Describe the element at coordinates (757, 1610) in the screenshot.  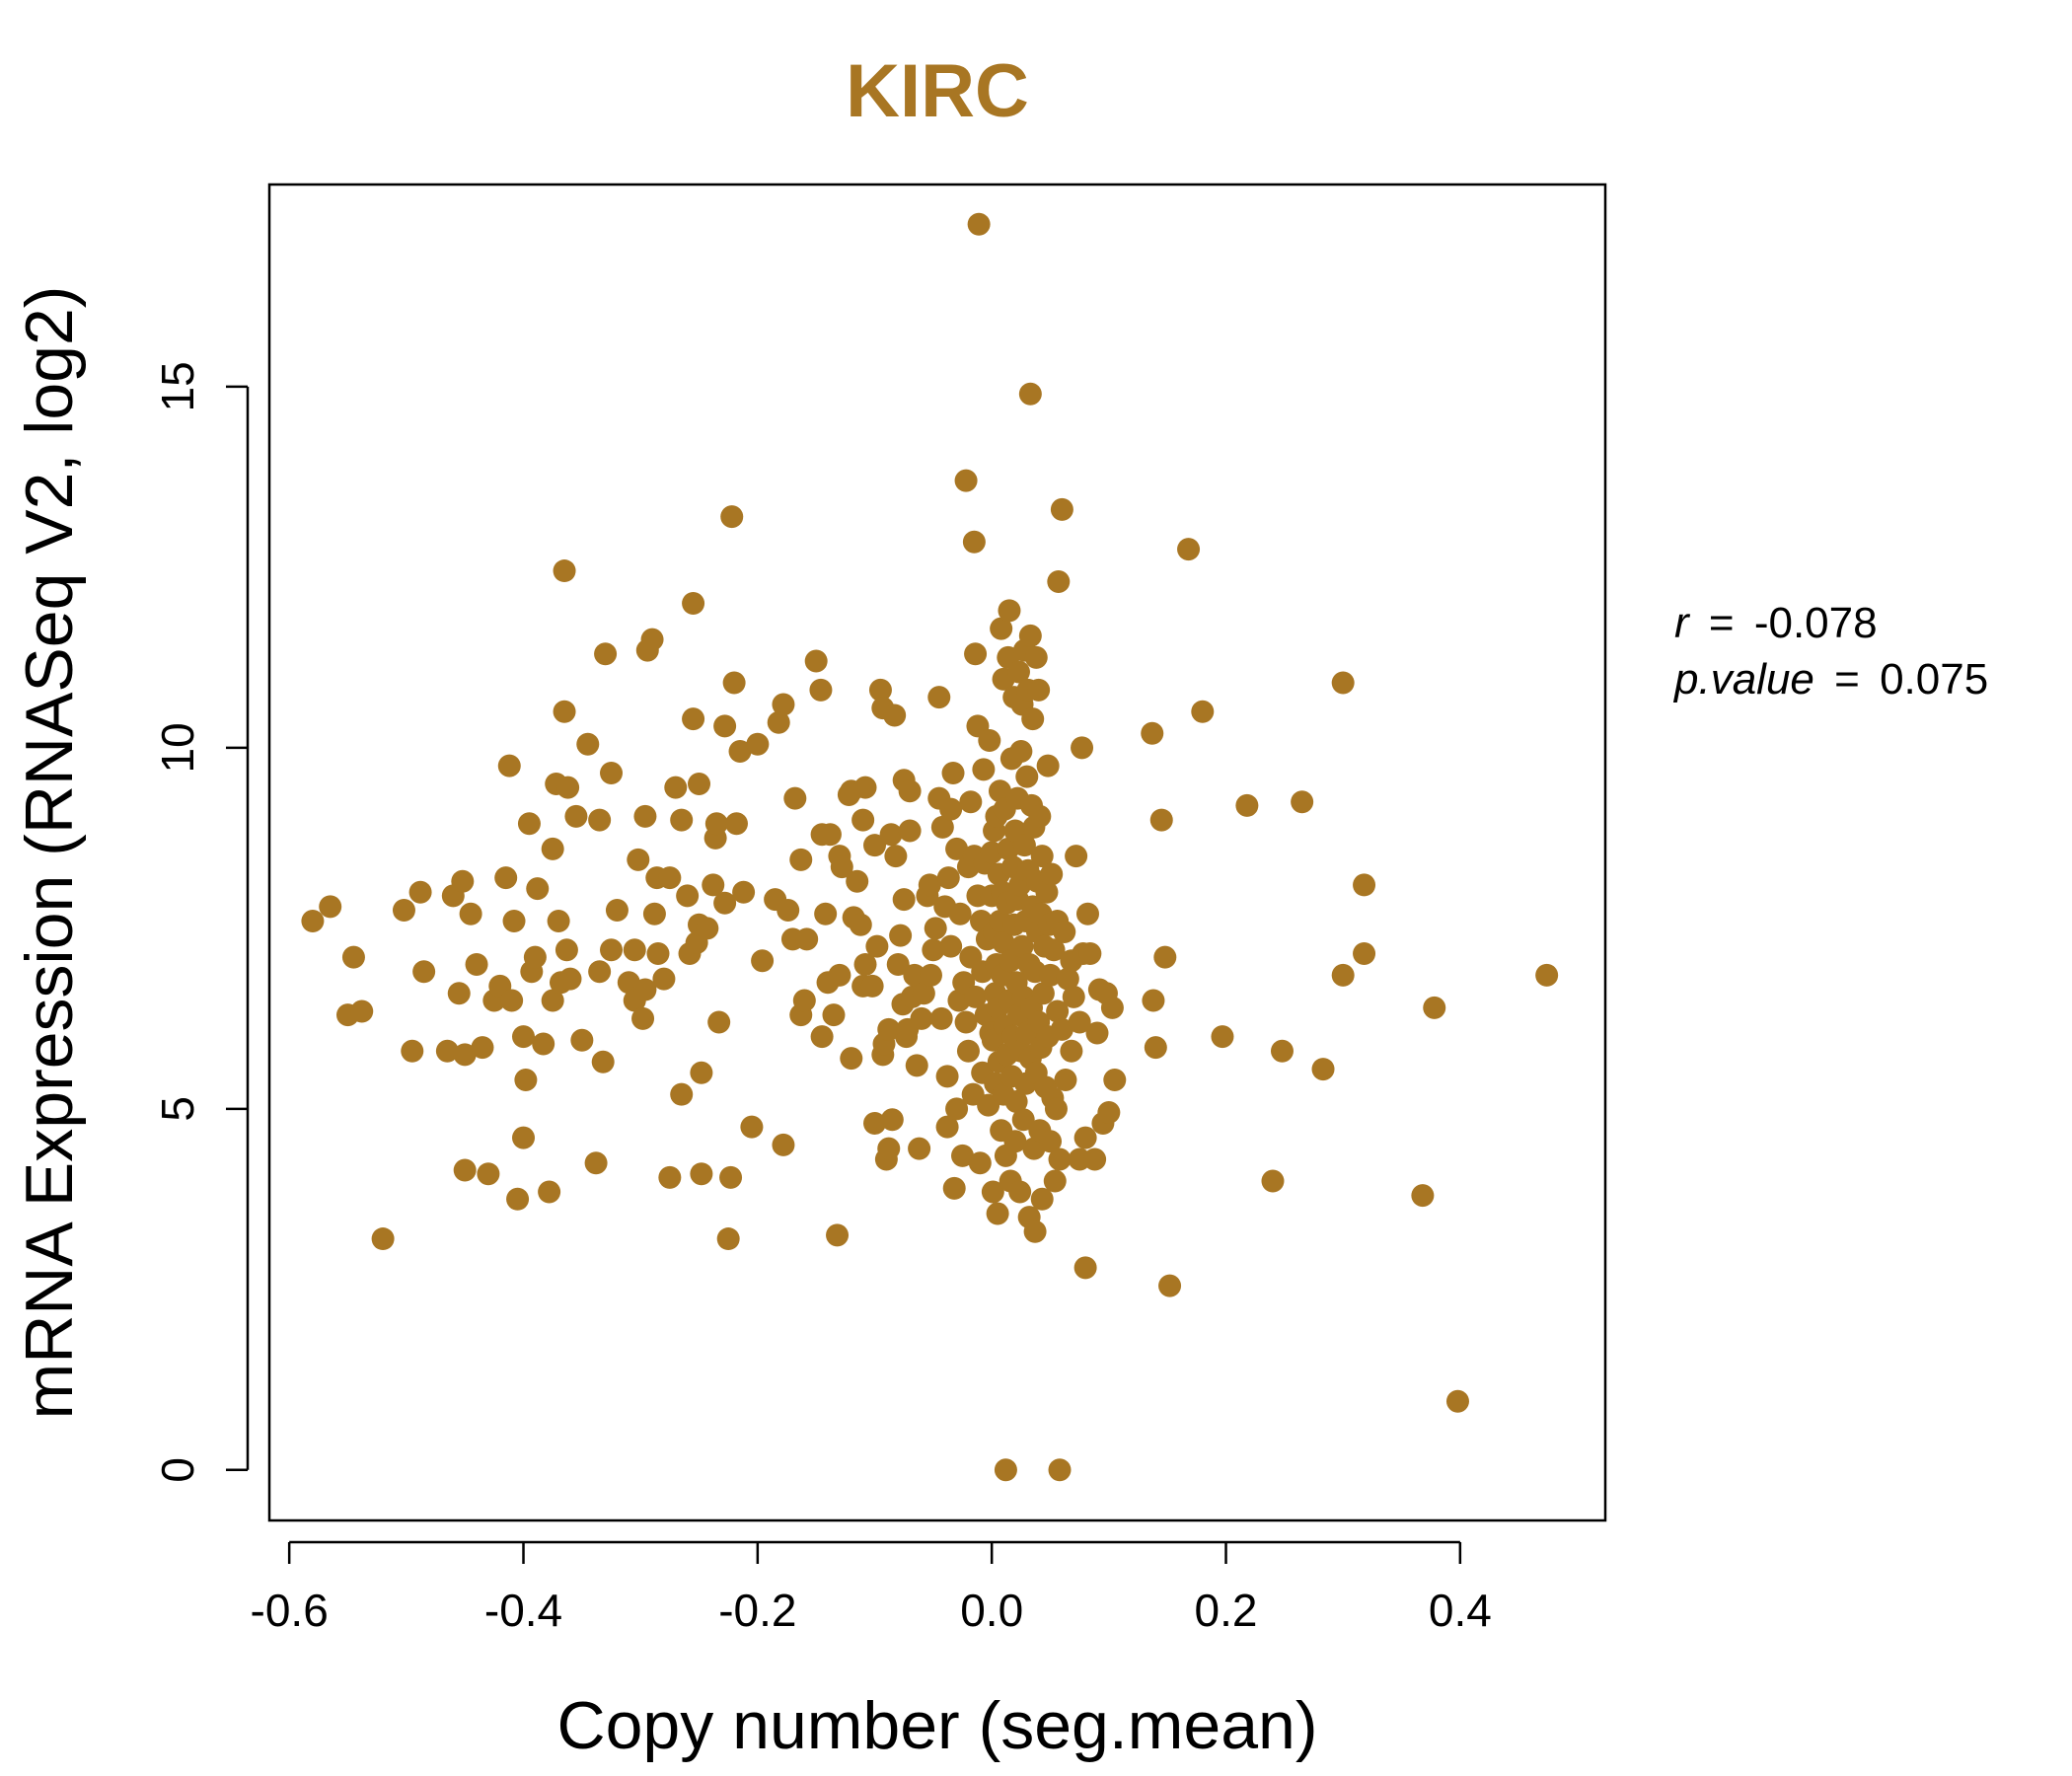
I see `x-tick-label: -0.2` at that location.